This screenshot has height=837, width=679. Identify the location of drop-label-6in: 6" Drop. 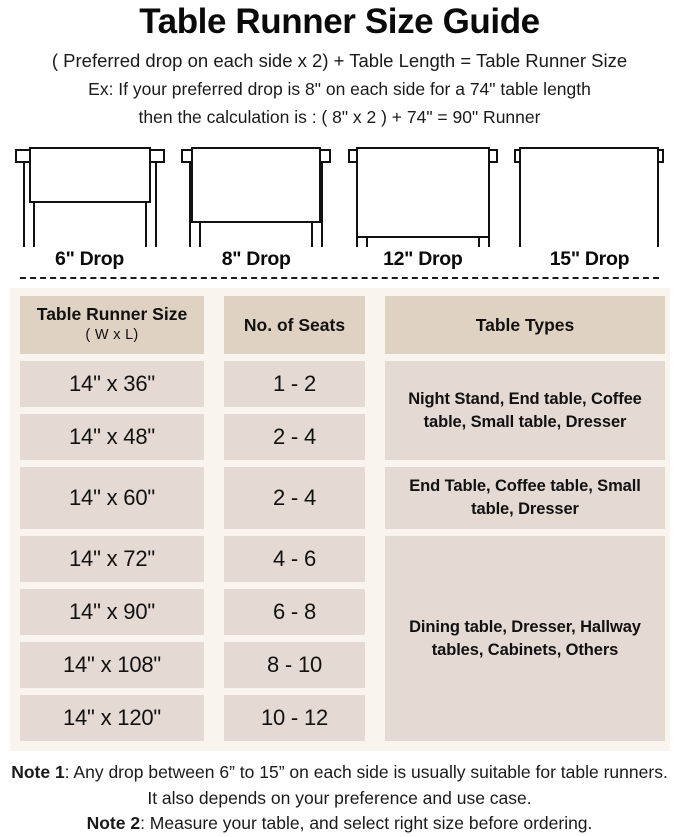
(89, 259).